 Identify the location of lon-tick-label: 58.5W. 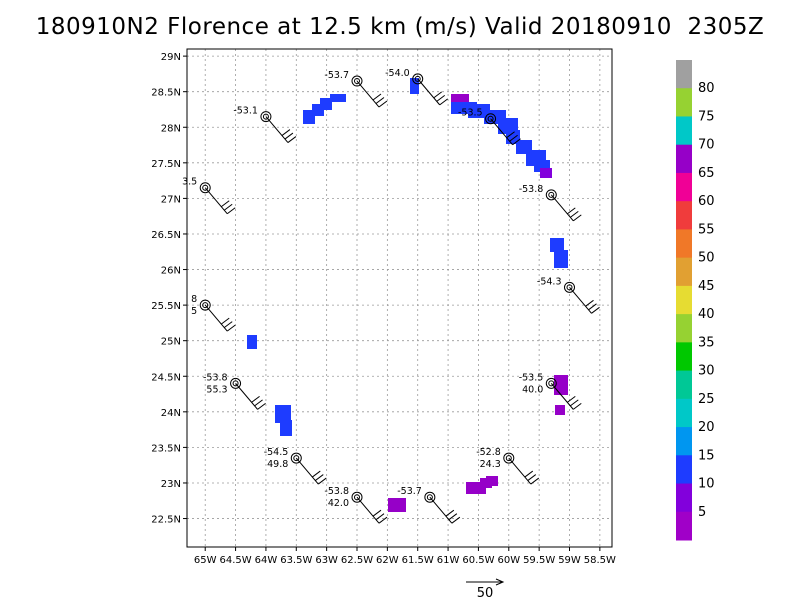
(600, 560).